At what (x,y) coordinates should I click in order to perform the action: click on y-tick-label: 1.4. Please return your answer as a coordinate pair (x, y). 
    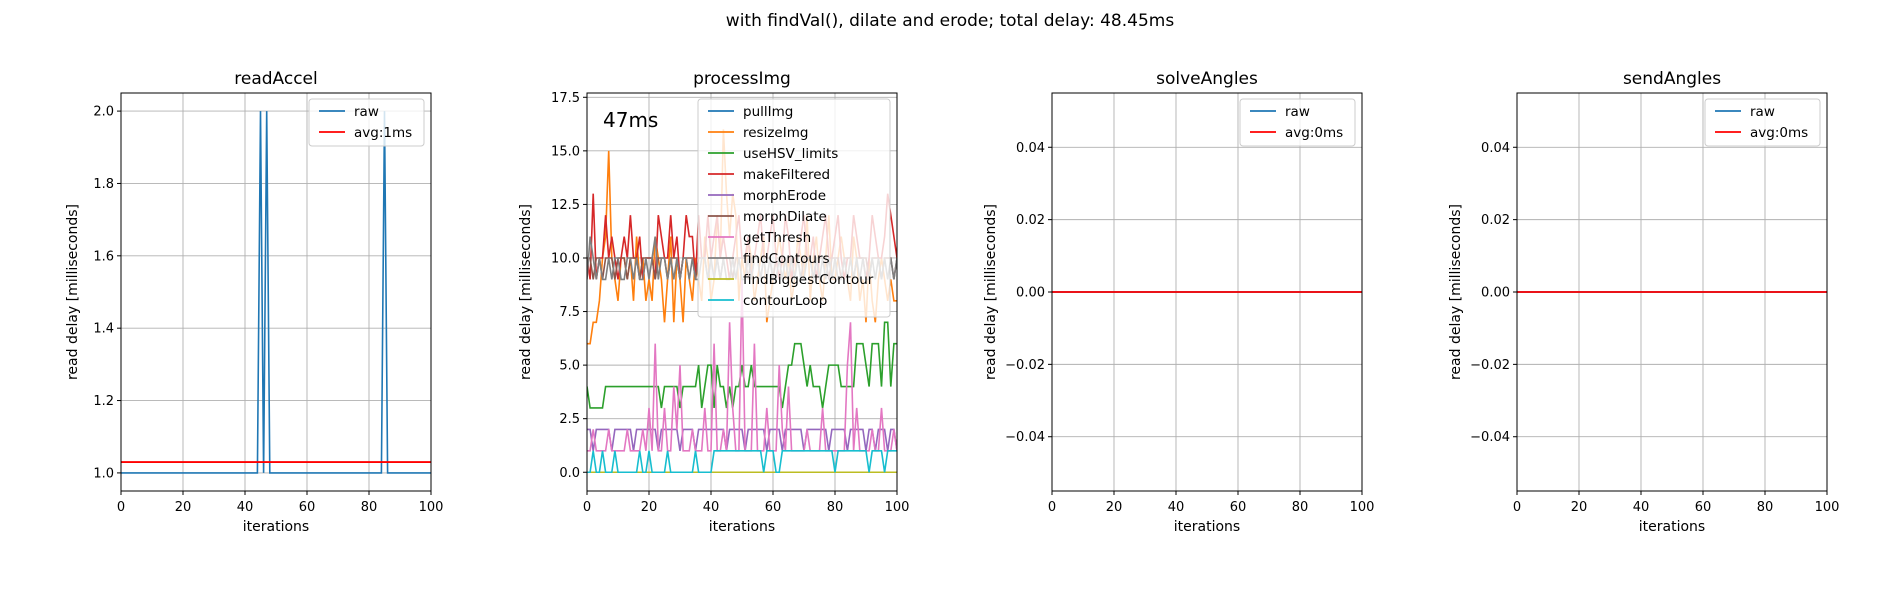
    Looking at the image, I should click on (103, 329).